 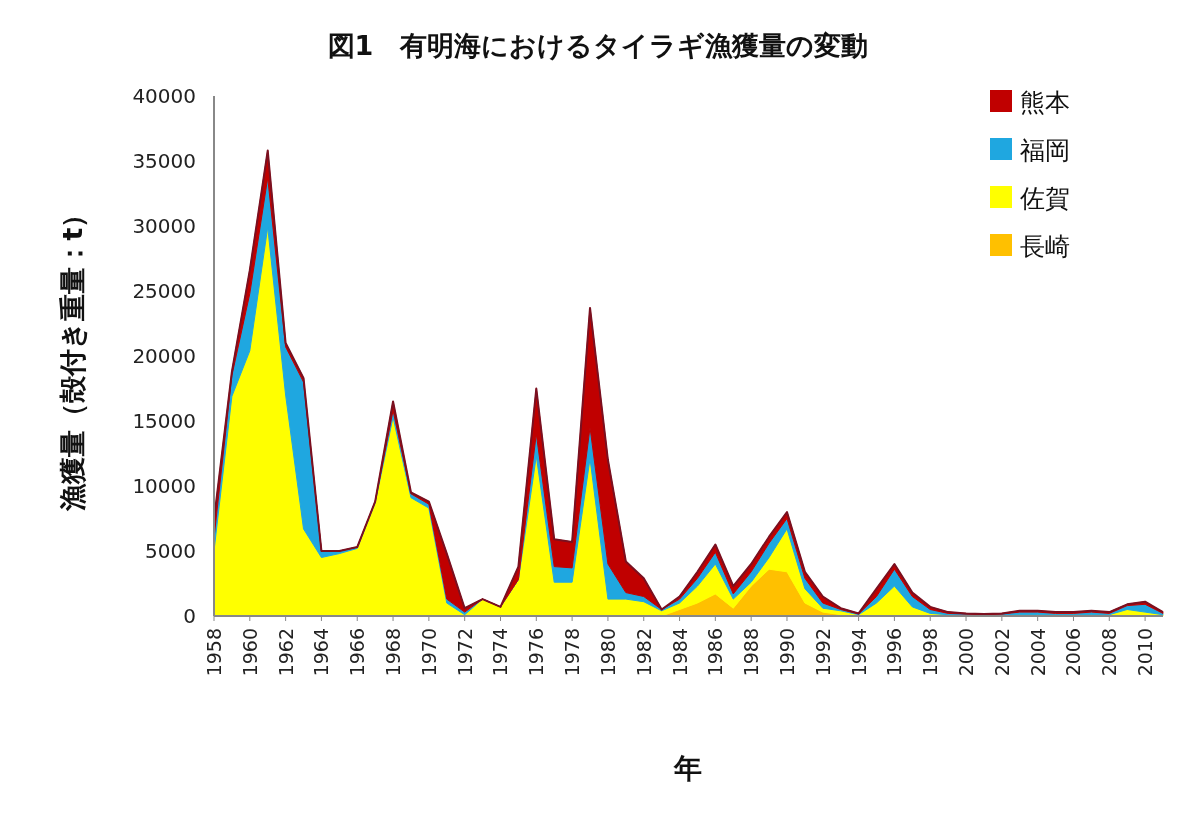 What do you see at coordinates (786, 652) in the screenshot?
I see `x-tick-label: 1990` at bounding box center [786, 652].